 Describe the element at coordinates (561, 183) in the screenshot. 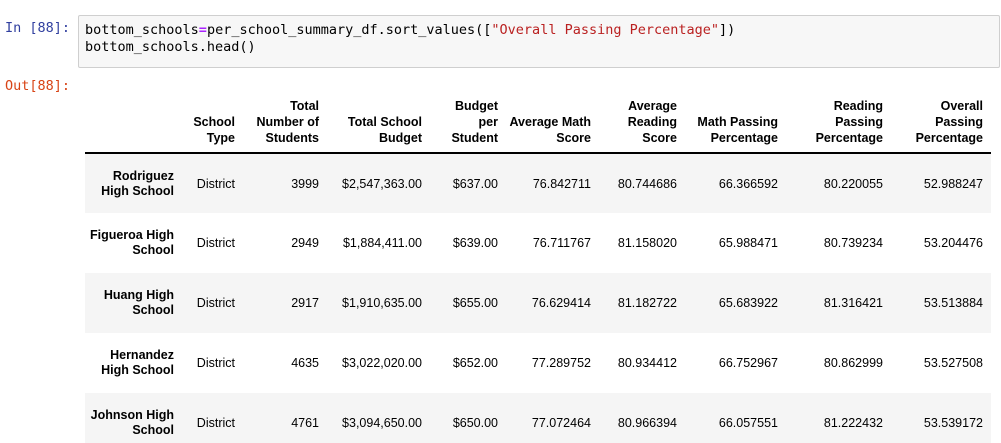

I see `table-cell: 76.842711` at that location.